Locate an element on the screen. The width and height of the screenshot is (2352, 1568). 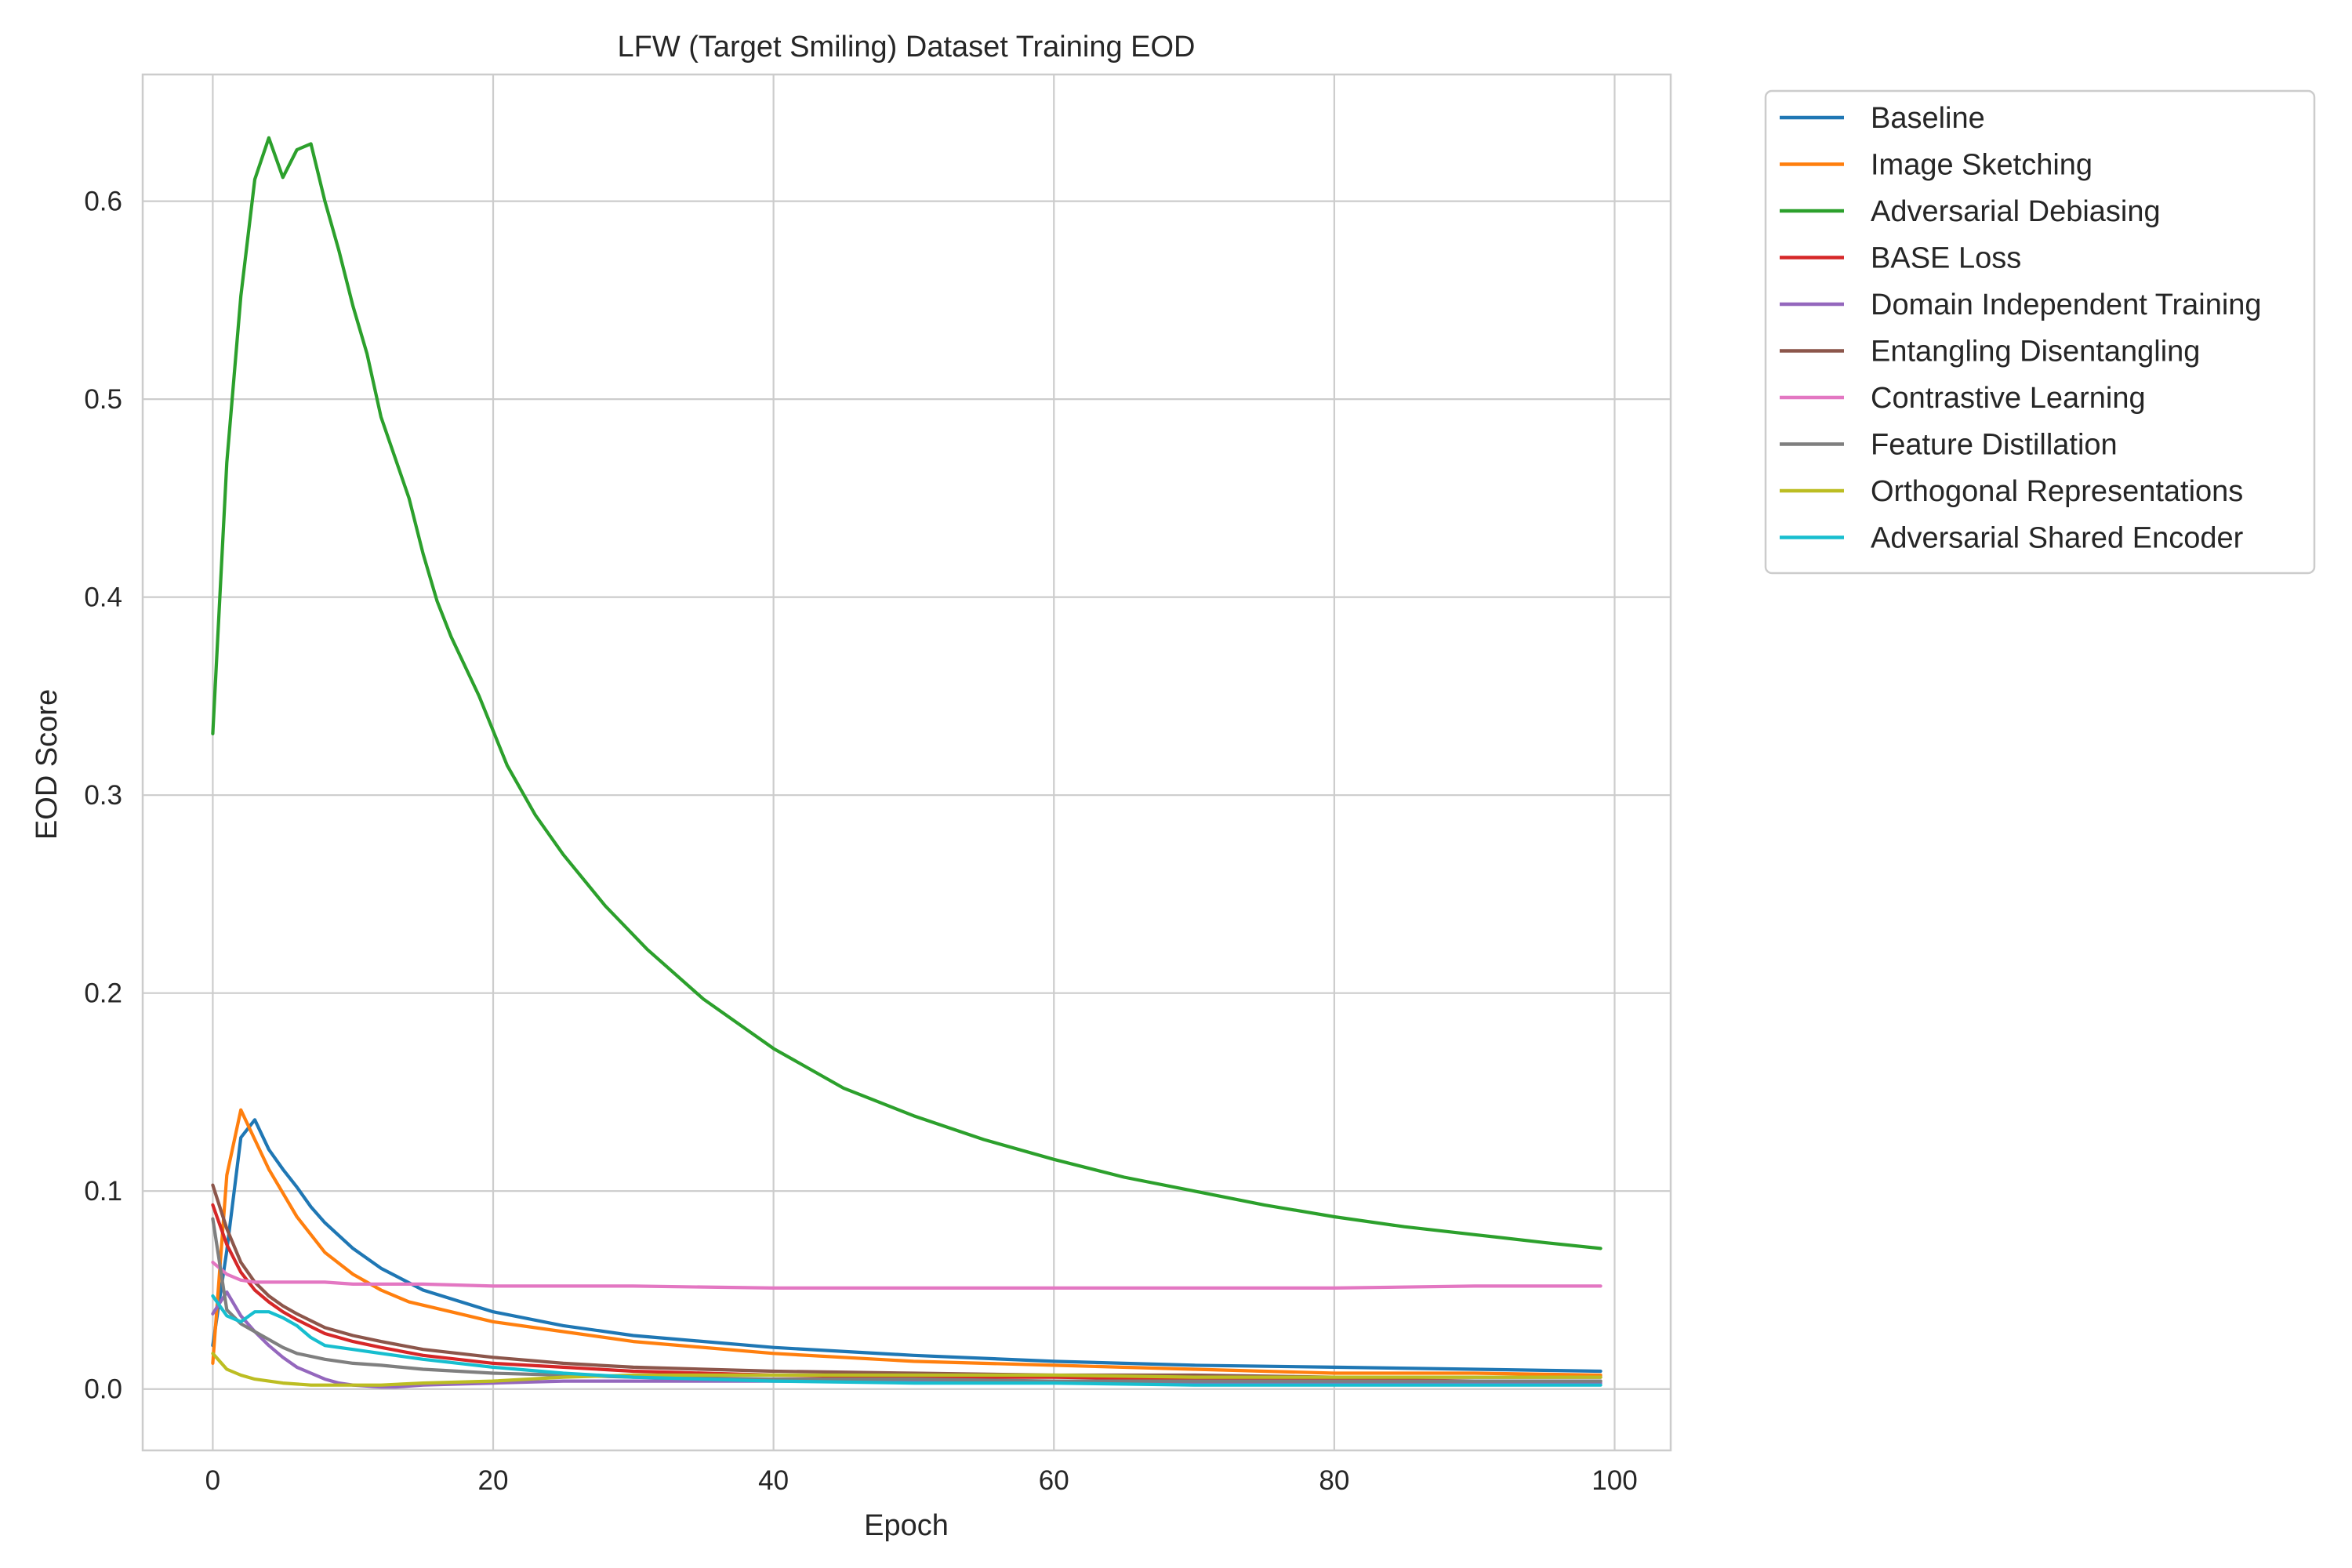
legend-label: Adversarial Debiasing is located at coordinates (2016, 211).